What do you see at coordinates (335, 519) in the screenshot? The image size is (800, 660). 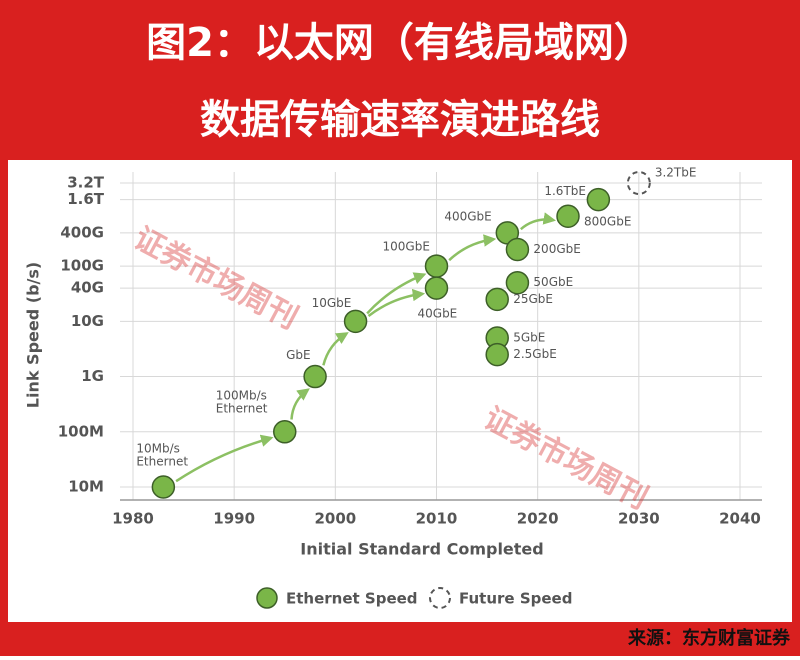 I see `x-tick-label: 2000` at bounding box center [335, 519].